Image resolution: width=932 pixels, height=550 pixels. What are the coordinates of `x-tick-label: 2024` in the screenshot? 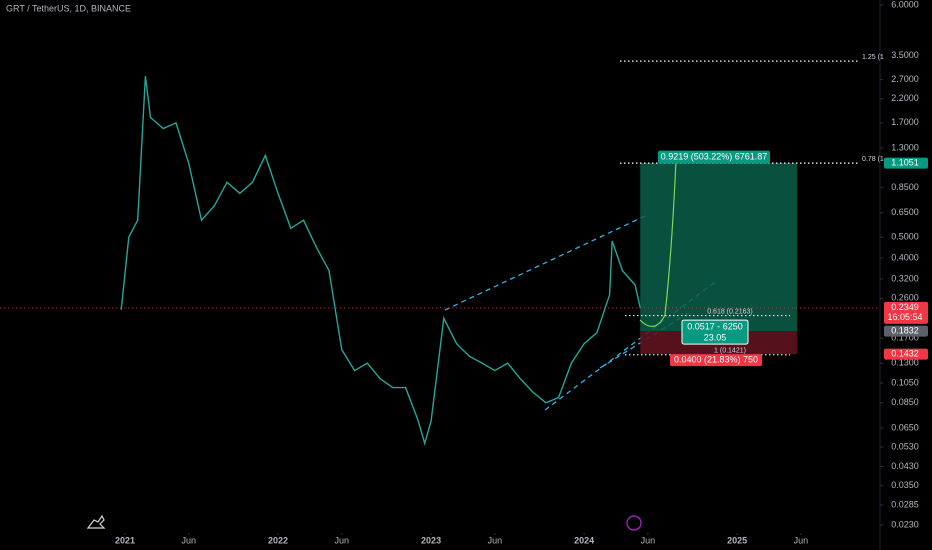 It's located at (584, 540).